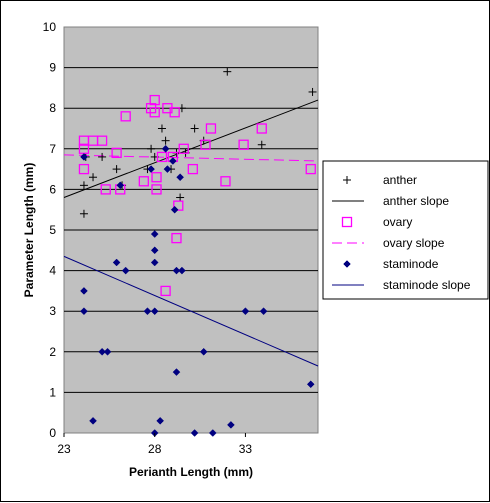 This screenshot has width=490, height=503. Describe the element at coordinates (52, 149) in the screenshot. I see `y-tick-label: 7` at that location.